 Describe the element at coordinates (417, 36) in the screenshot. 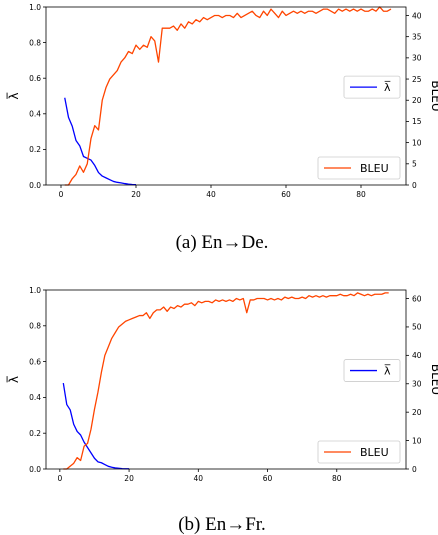

I see `y-right-tick-label: 35` at that location.